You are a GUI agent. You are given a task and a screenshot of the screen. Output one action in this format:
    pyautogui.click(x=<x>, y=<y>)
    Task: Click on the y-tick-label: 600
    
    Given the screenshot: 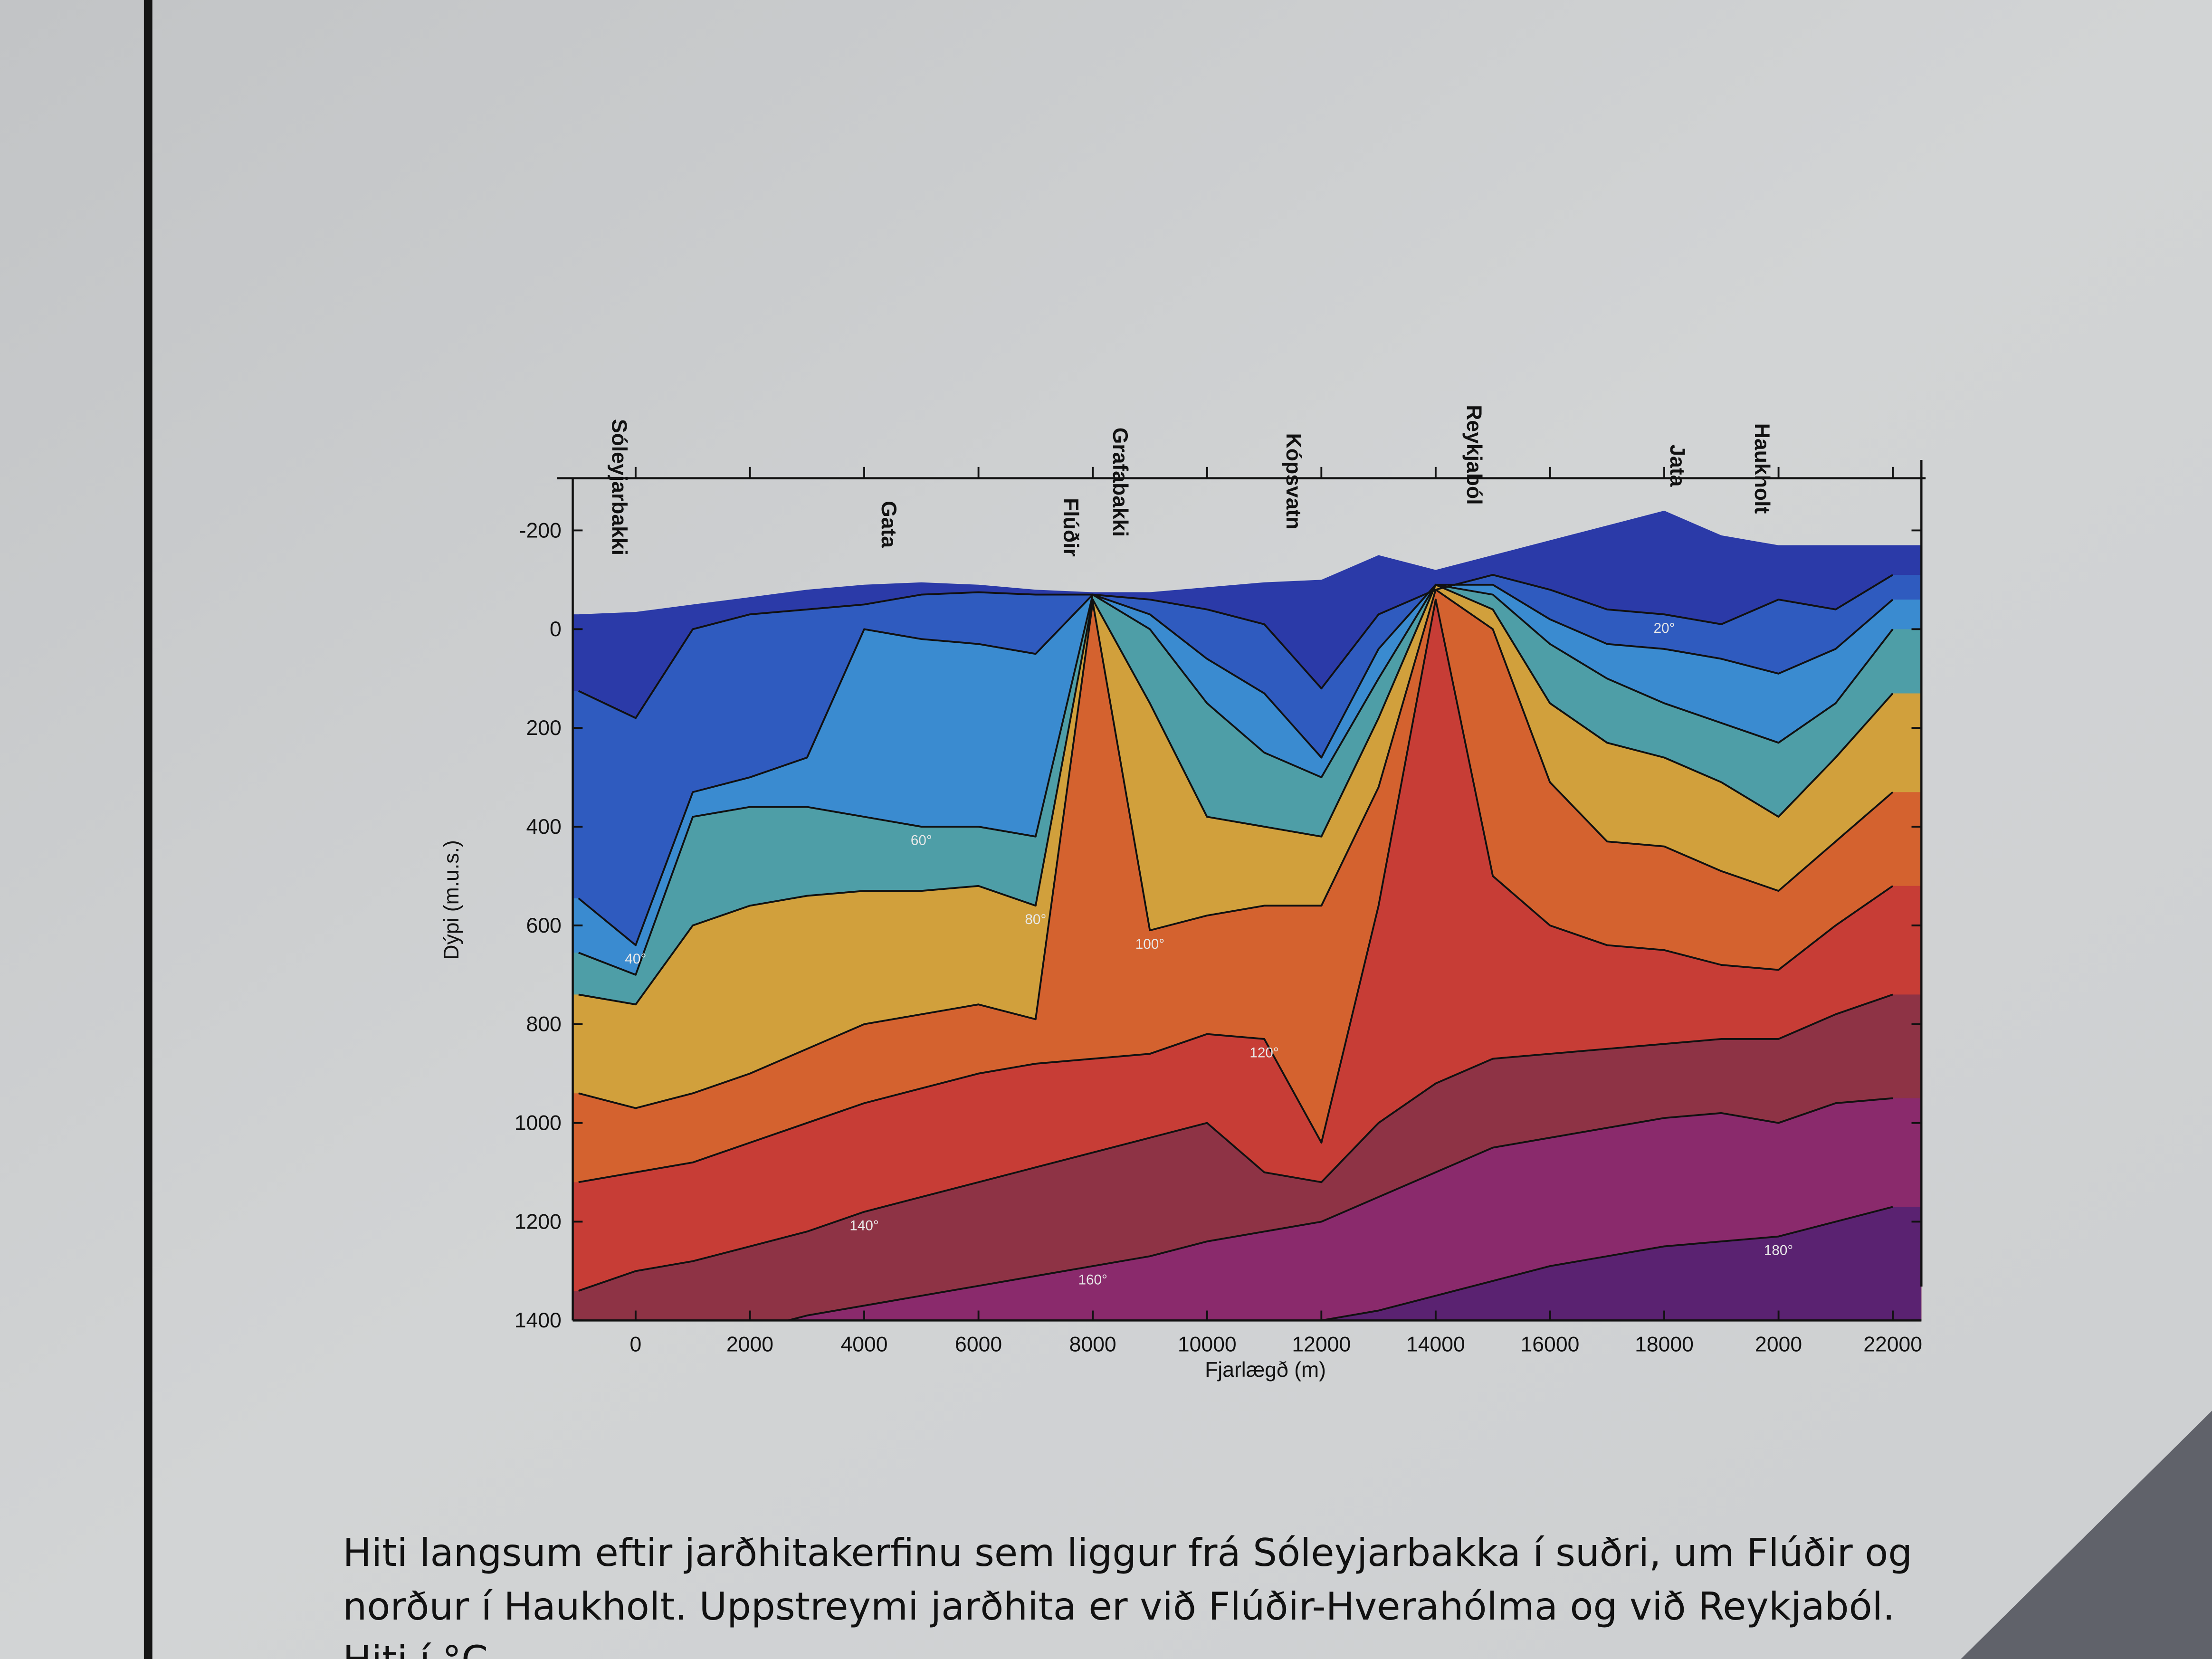 What is the action you would take?
    pyautogui.click(x=544, y=925)
    